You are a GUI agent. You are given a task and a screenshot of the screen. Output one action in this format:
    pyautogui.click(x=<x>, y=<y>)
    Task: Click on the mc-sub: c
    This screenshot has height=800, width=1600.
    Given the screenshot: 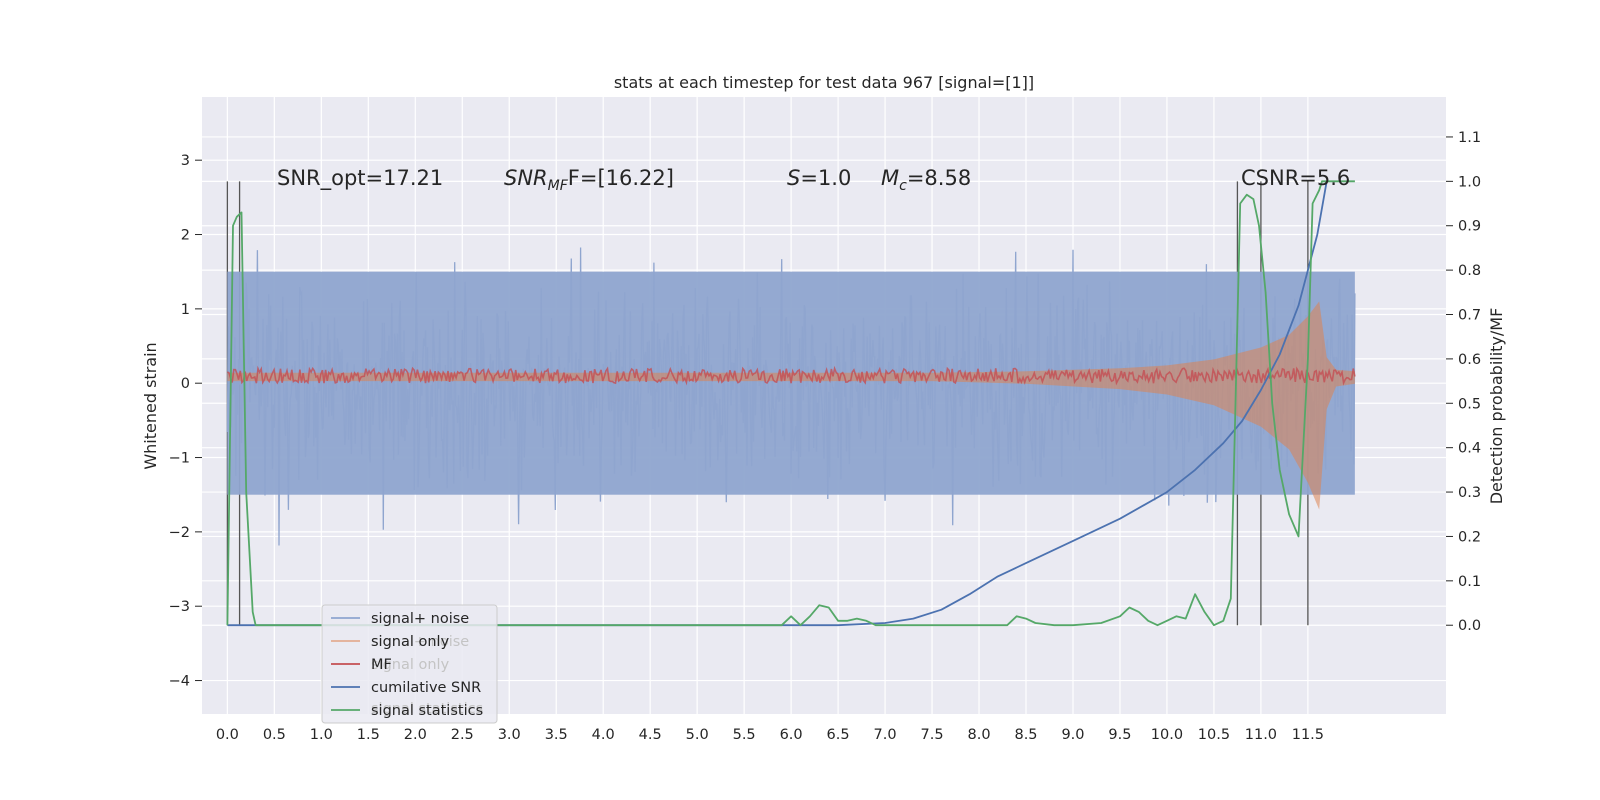 What is the action you would take?
    pyautogui.click(x=903, y=186)
    